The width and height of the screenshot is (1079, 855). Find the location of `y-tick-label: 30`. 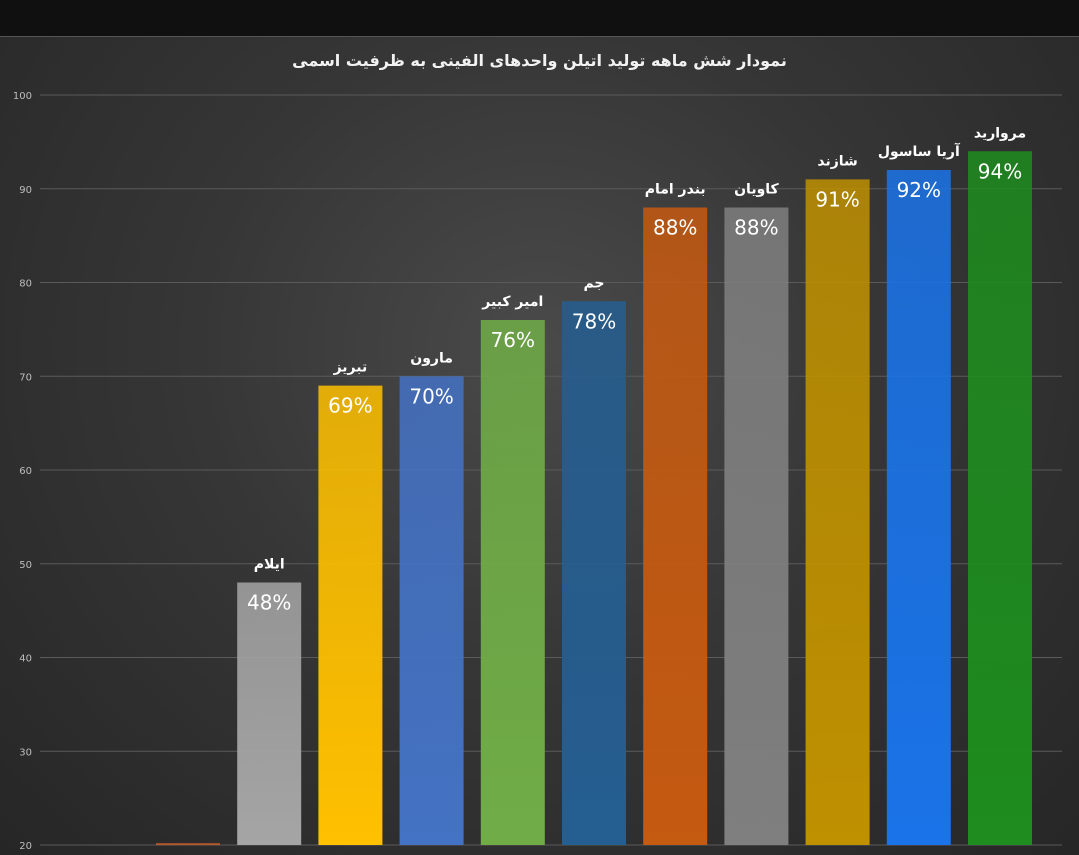

y-tick-label: 30 is located at coordinates (25, 752).